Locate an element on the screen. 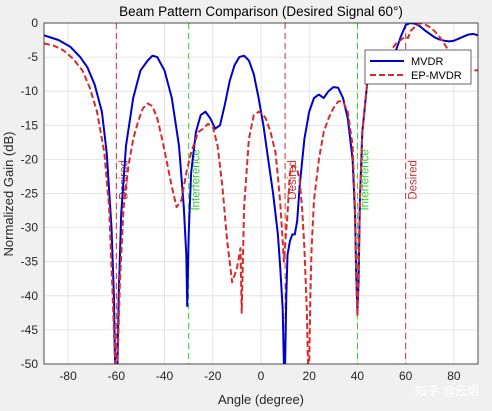 The height and width of the screenshot is (411, 492). marker-label-1: Interference is located at coordinates (197, 179).